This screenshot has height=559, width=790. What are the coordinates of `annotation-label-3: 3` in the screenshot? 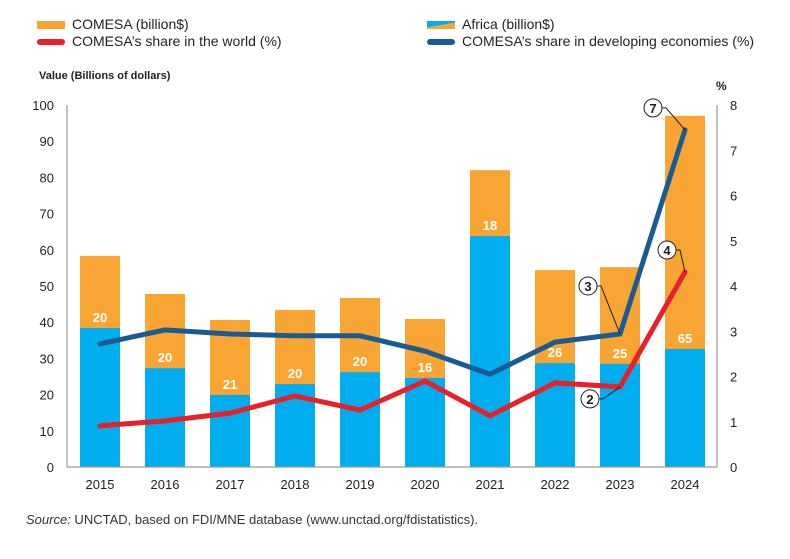 It's located at (587, 286).